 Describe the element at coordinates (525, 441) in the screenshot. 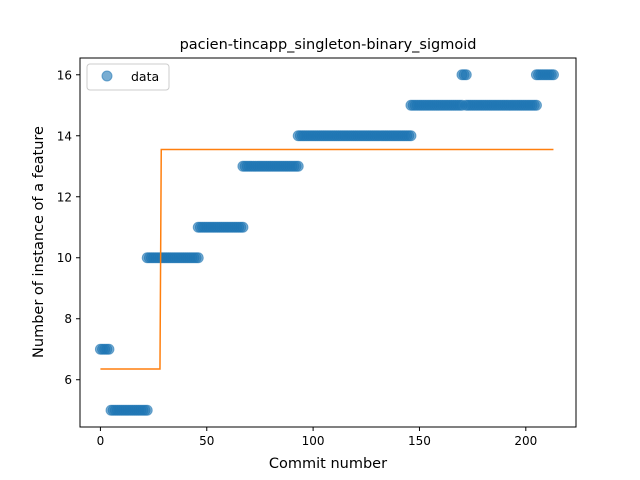

I see `x-tick-label: 200` at that location.